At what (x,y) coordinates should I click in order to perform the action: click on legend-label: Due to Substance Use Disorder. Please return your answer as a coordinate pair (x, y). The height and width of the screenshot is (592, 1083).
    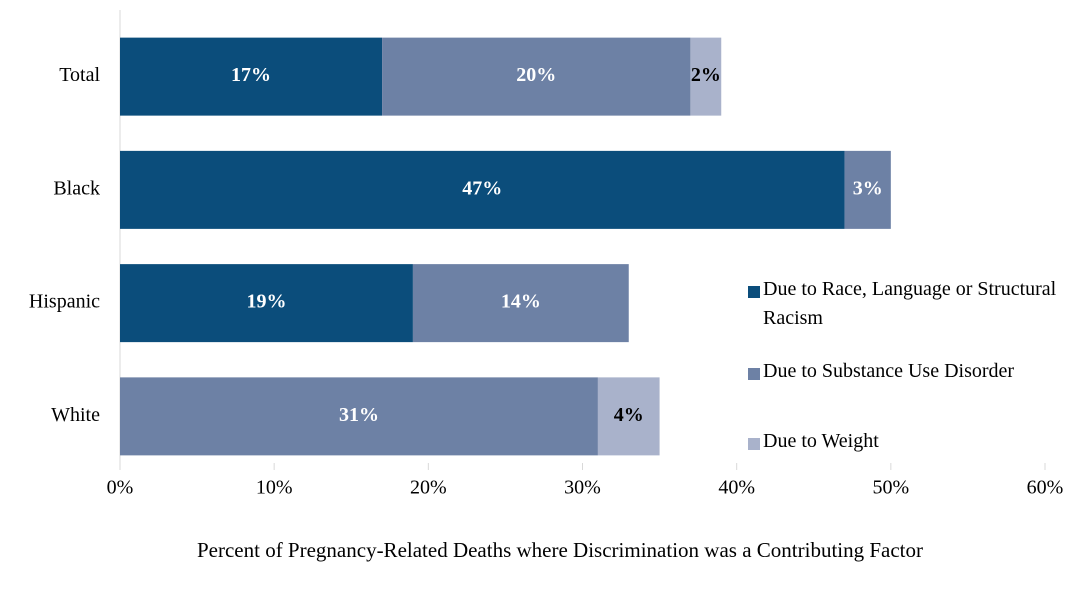
    Looking at the image, I should click on (889, 371).